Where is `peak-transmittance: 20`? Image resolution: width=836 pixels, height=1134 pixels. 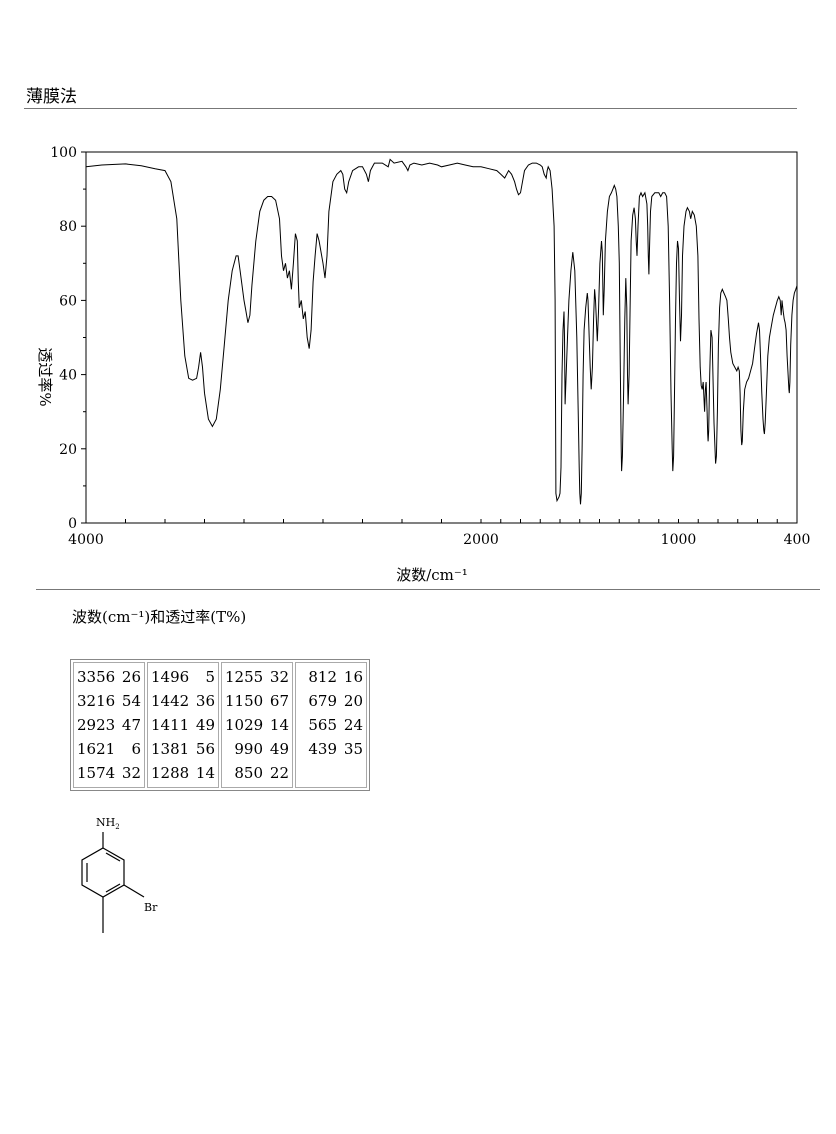
peak-transmittance: 20 is located at coordinates (353, 701).